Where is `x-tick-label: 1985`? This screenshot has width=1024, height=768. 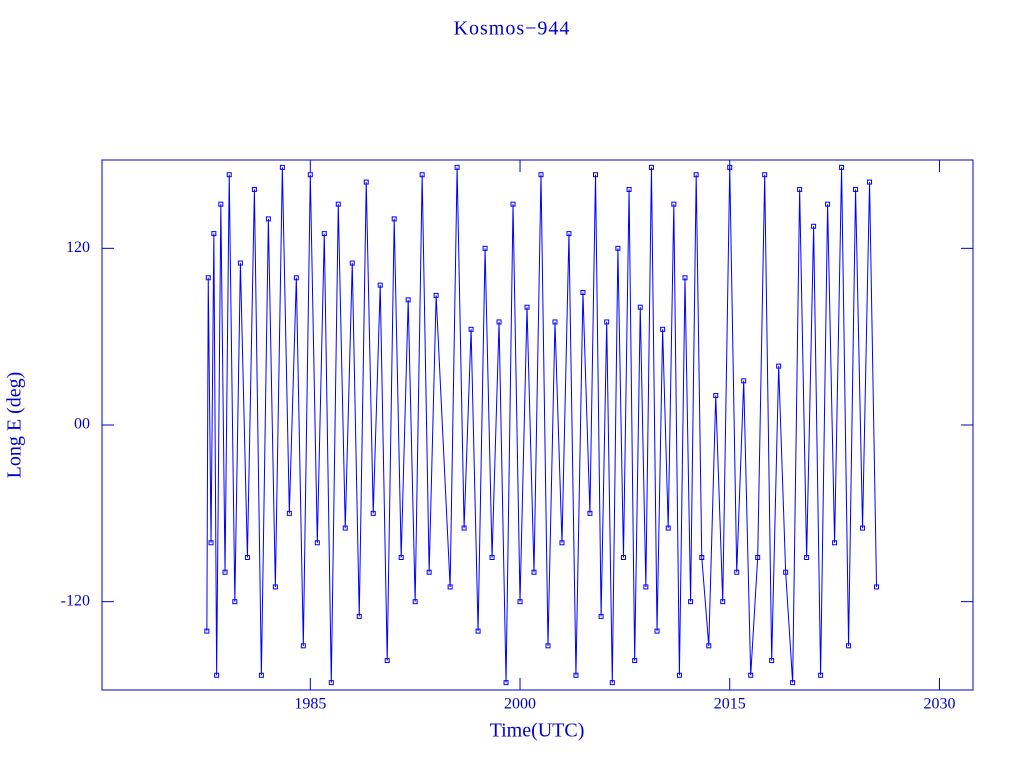 x-tick-label: 1985 is located at coordinates (310, 704).